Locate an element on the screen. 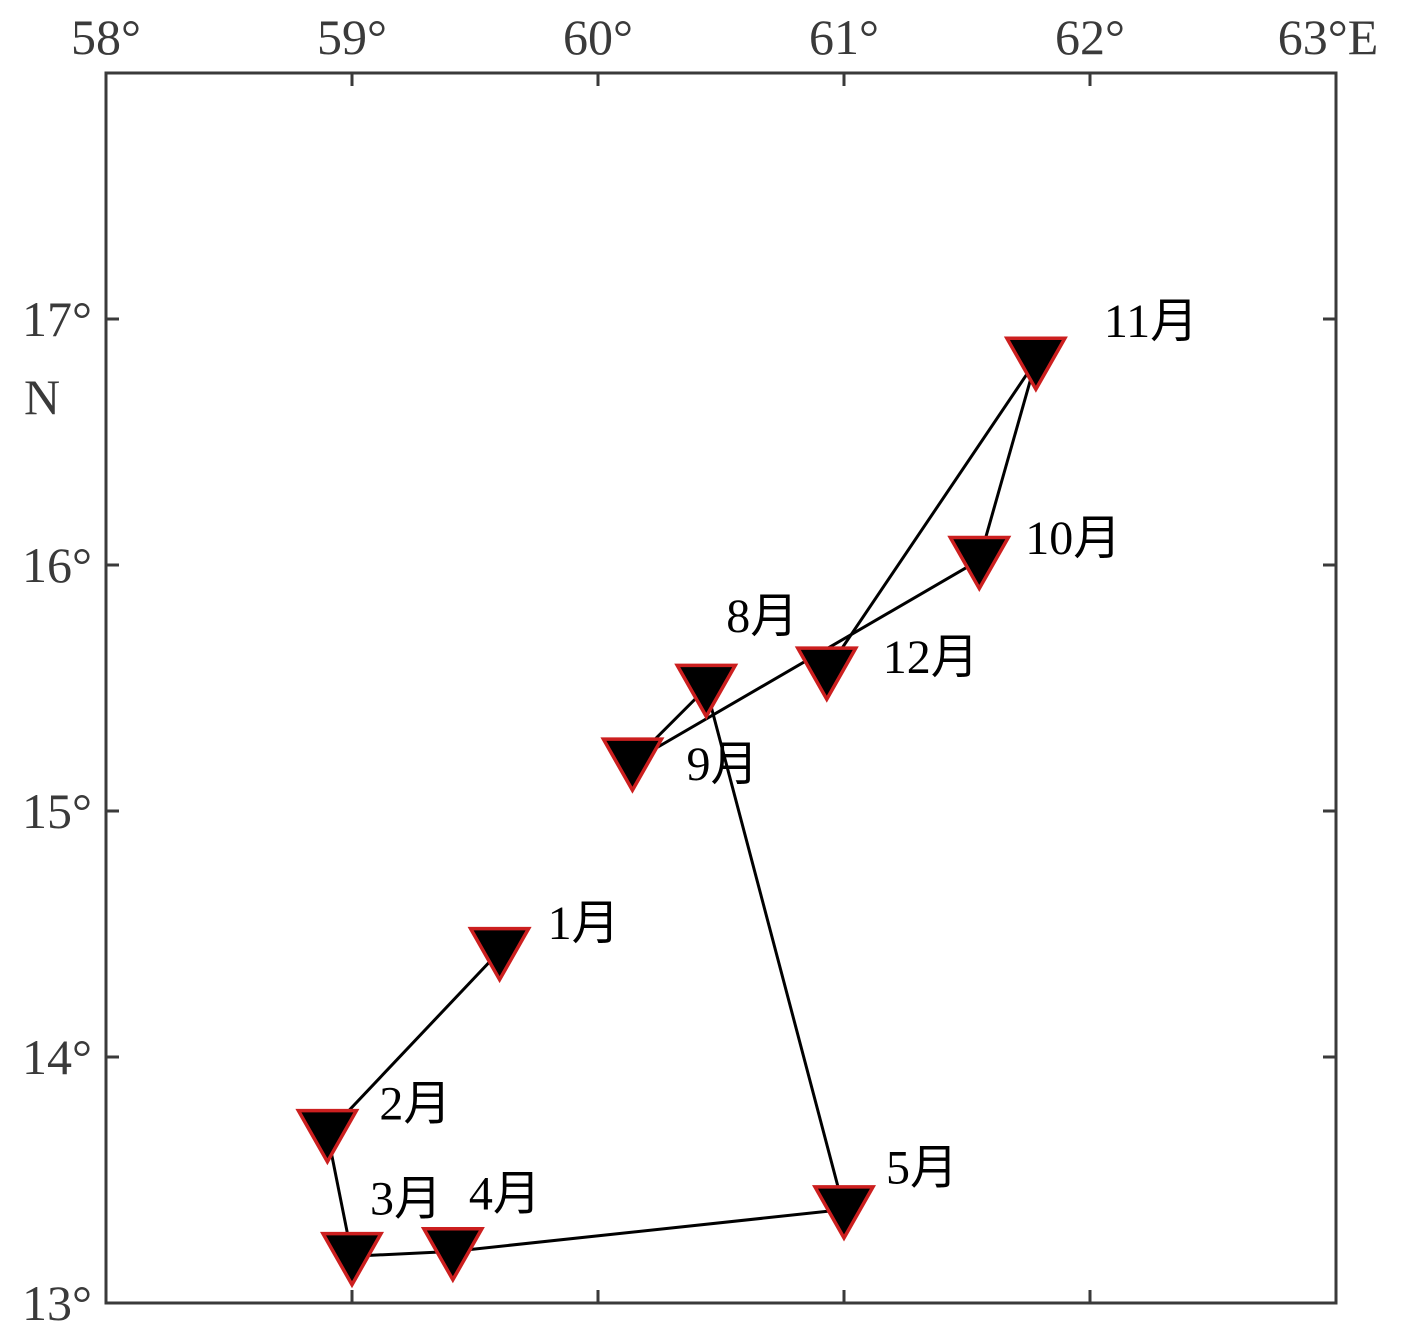 The width and height of the screenshot is (1408, 1342). x-tick-label-5: 63°E is located at coordinates (1328, 37).